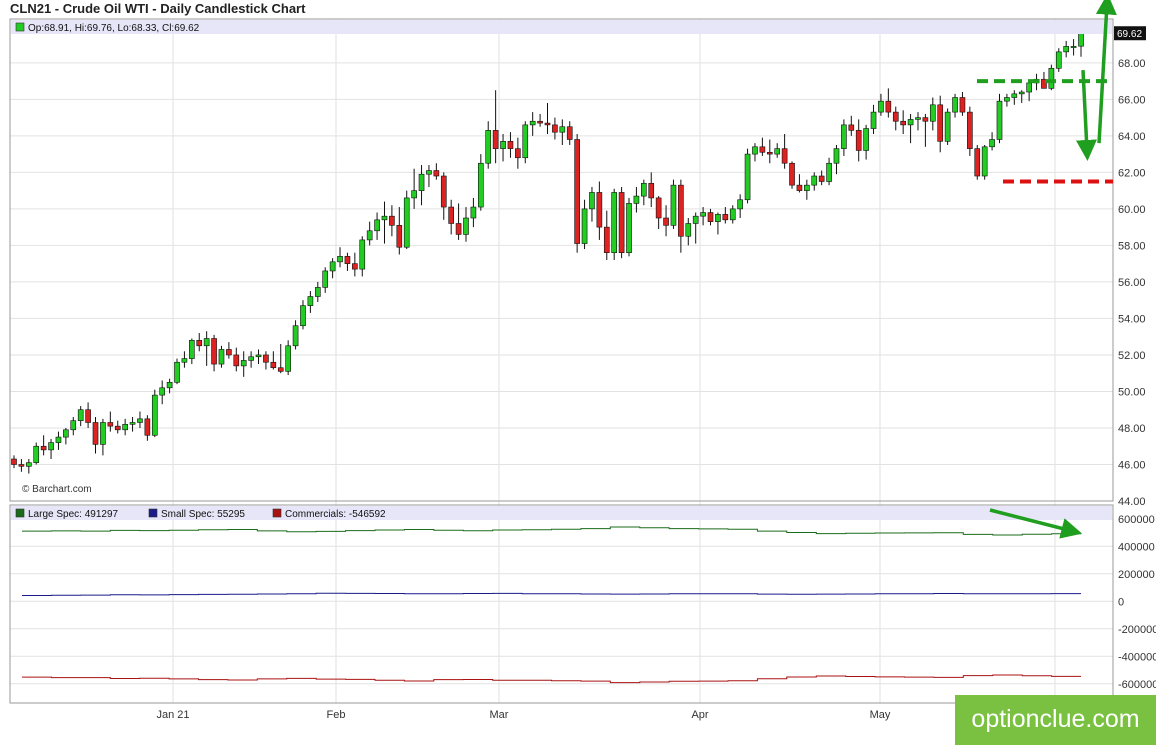 This screenshot has height=745, width=1156. I want to click on cot-legend-band, so click(561, 513).